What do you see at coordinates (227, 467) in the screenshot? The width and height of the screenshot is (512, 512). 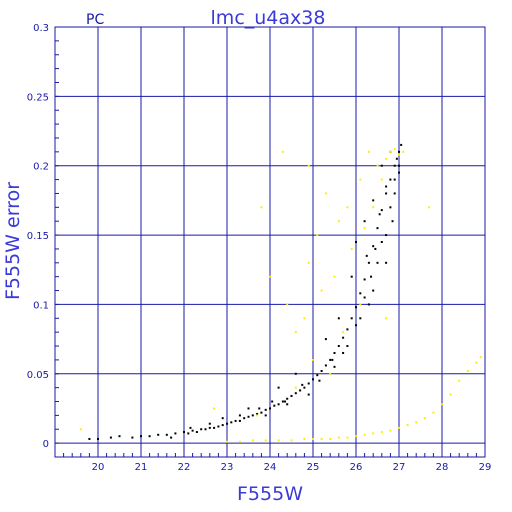 I see `x-tick-label: 23` at bounding box center [227, 467].